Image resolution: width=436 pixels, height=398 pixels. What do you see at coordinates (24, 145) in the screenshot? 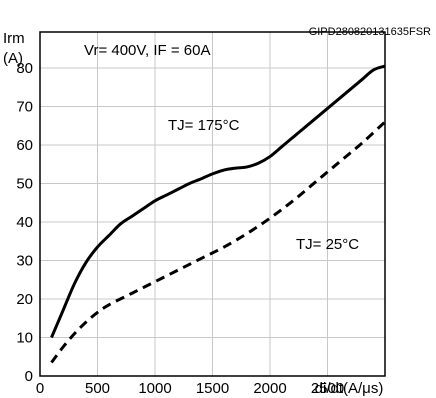
I see `y-tick-label: 60` at bounding box center [24, 145].